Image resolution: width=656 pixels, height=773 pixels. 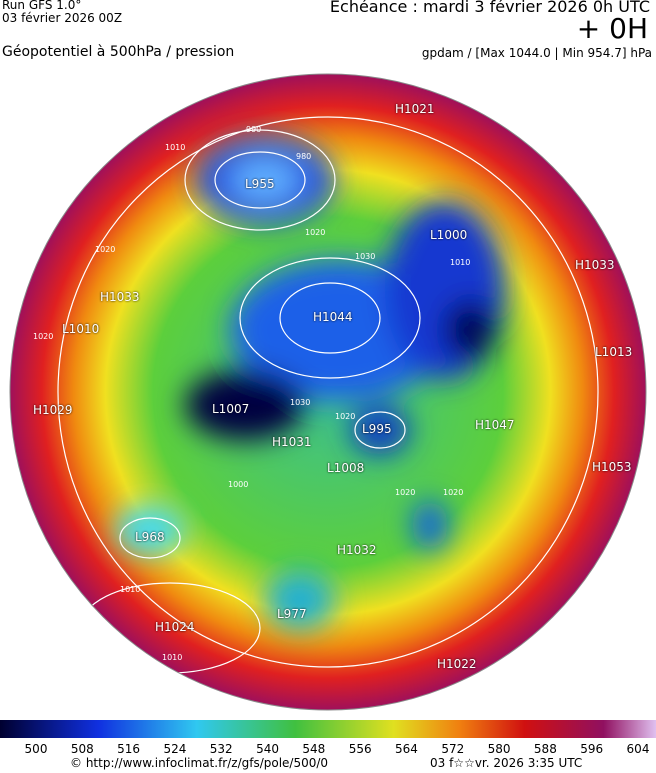 I want to click on pressure-center: H1031, so click(x=292, y=442).